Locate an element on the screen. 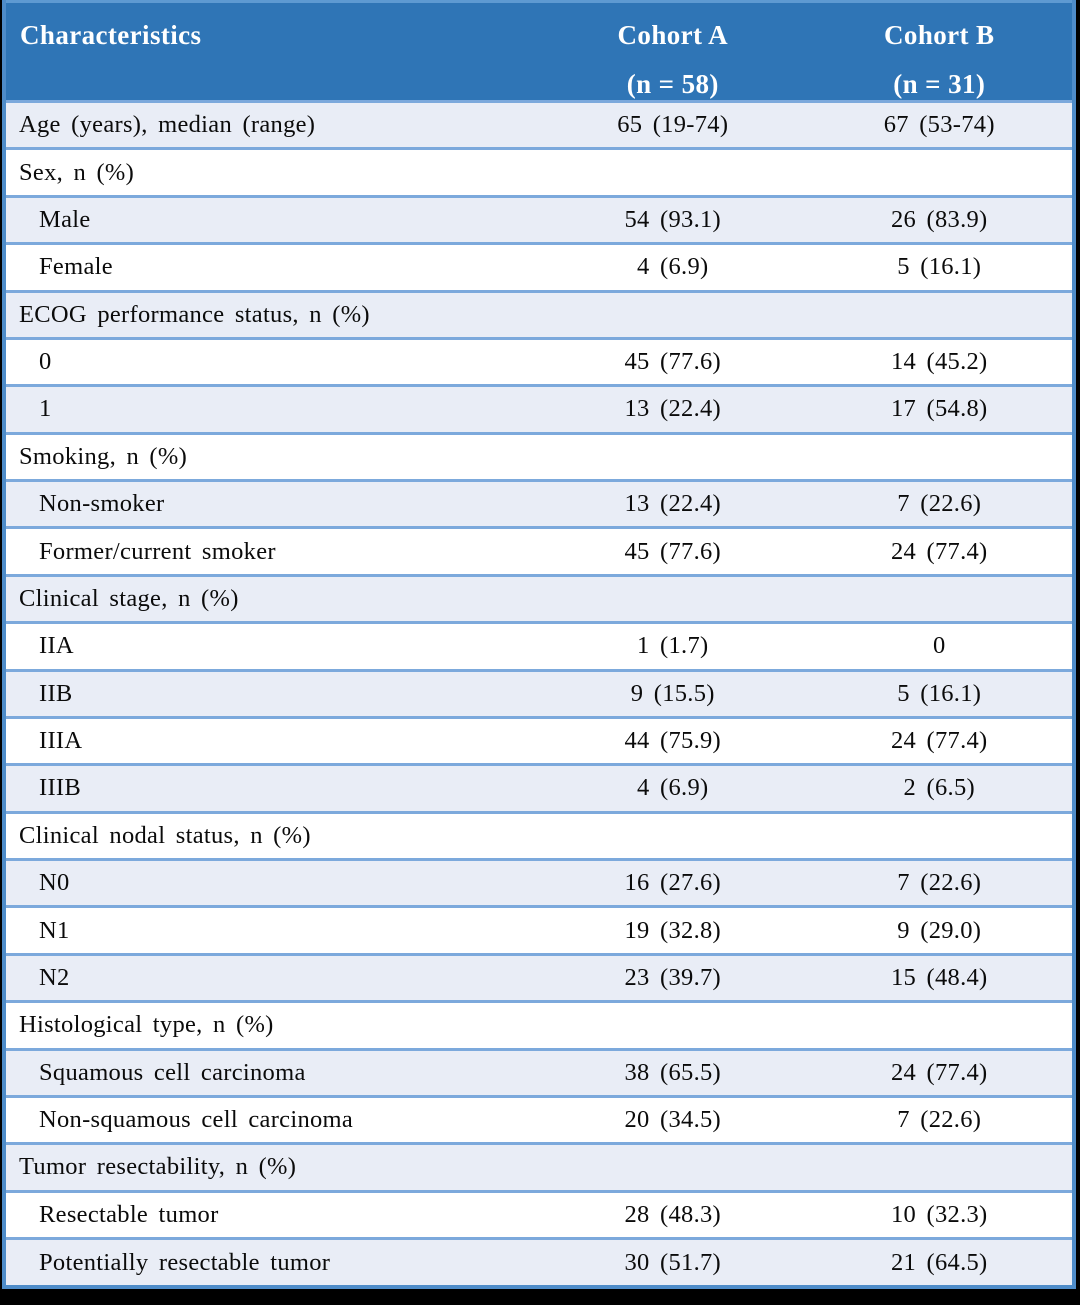 The height and width of the screenshot is (1305, 1080). table-row: N0 16 (27.6) 7 (22.6) is located at coordinates (539, 884).